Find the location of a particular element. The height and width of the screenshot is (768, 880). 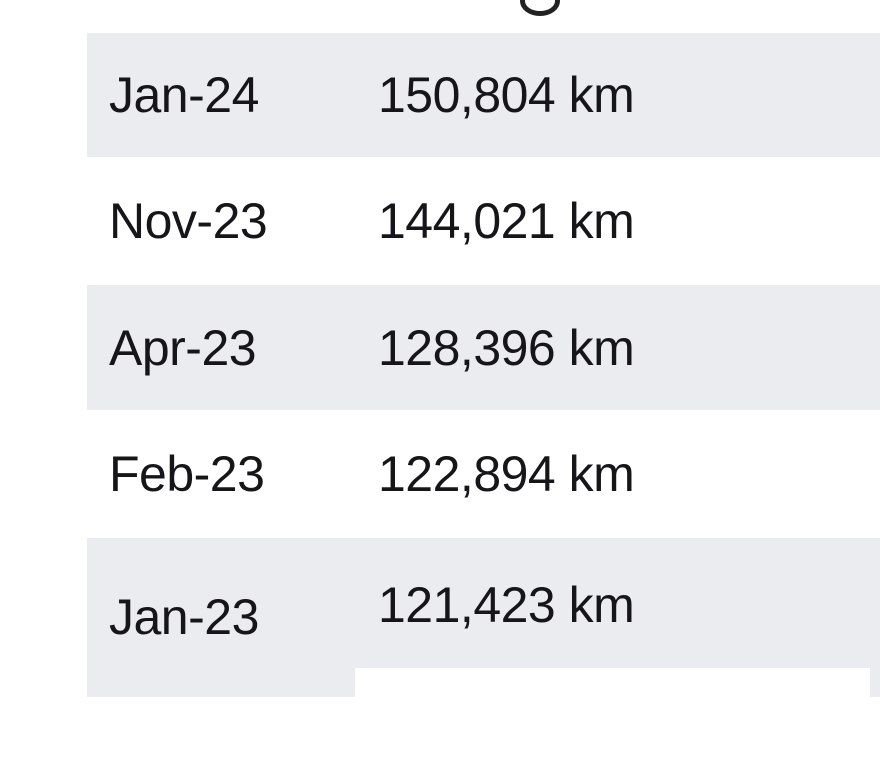

cell-overlay is located at coordinates (612, 682).